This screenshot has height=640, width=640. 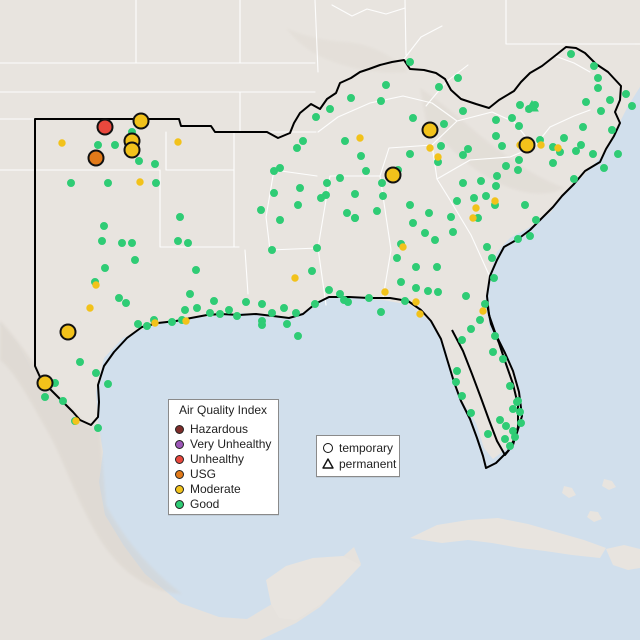 I want to click on unhealthy-swatch-icon, so click(x=179, y=459).